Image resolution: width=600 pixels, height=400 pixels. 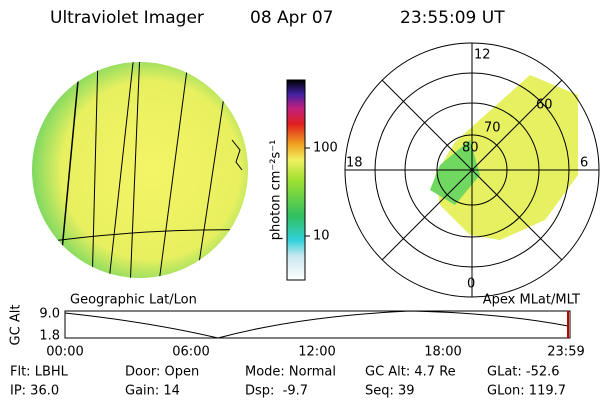 I want to click on mlt-label: 6, so click(x=584, y=163).